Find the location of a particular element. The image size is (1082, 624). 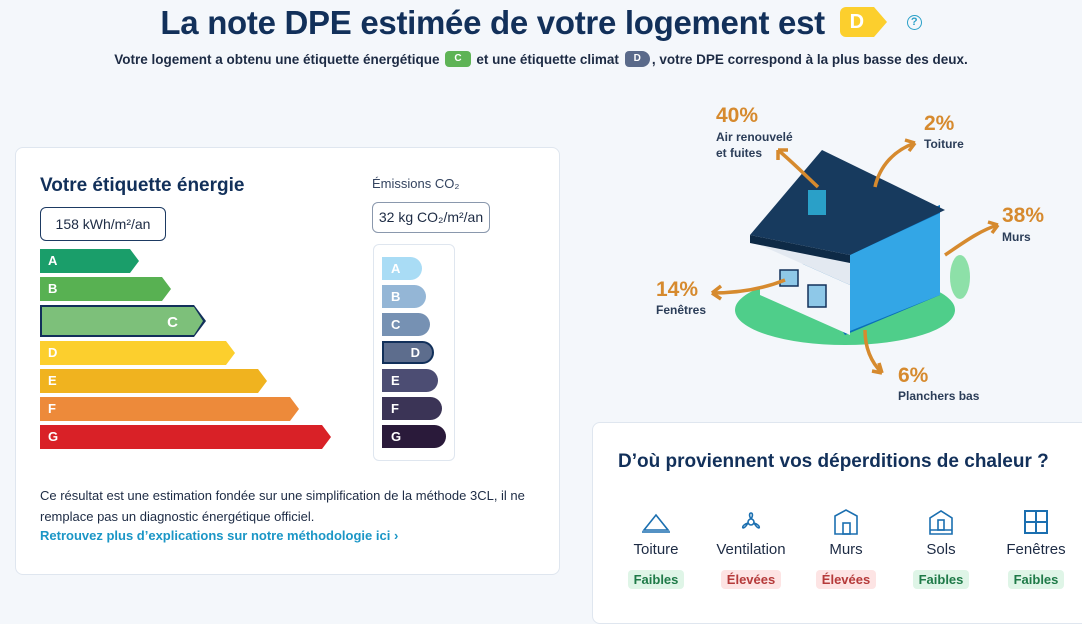

co2-bar-g: G is located at coordinates (414, 436).